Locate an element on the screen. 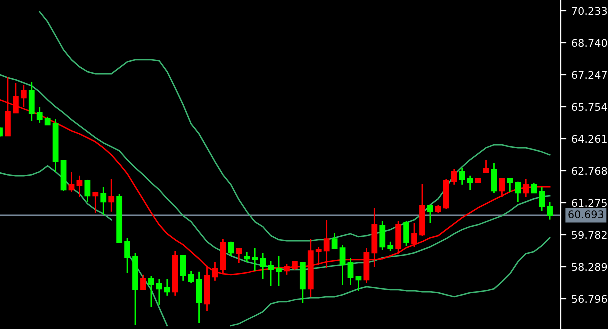  y-tick-label: 64.261 is located at coordinates (589, 139).